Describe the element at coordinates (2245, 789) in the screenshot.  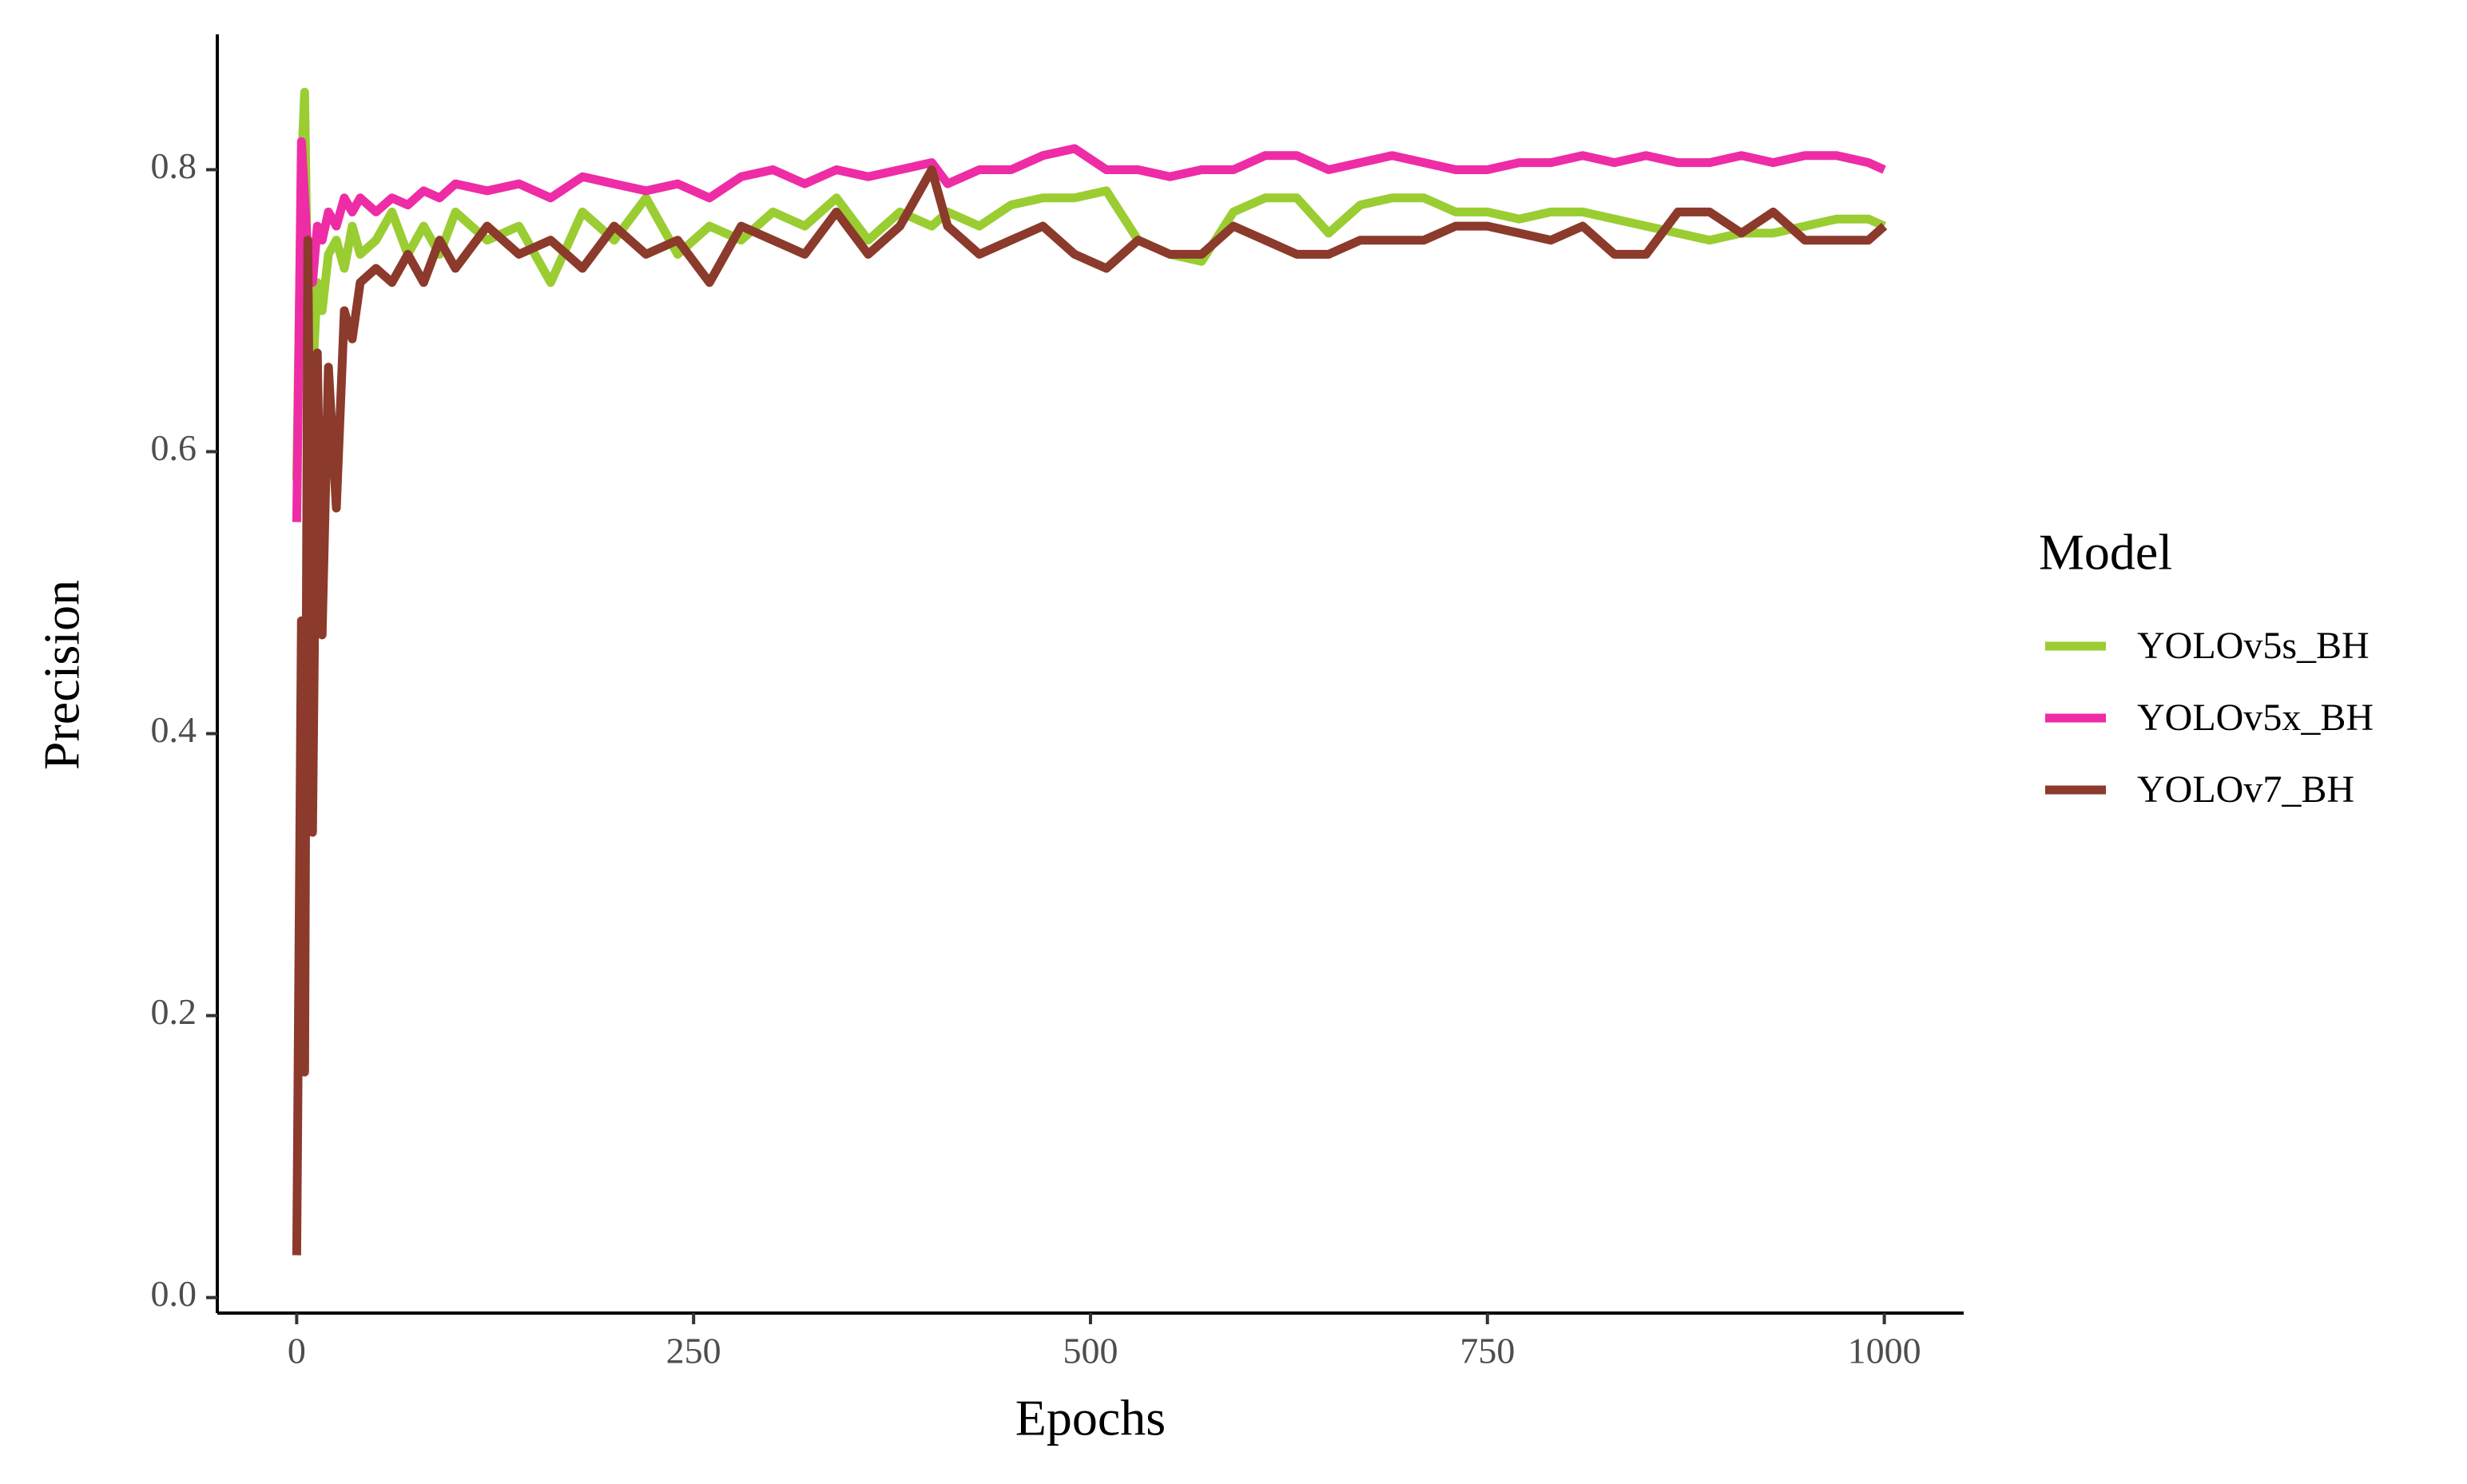
I see `legend-label: YOLOv7_BH` at that location.